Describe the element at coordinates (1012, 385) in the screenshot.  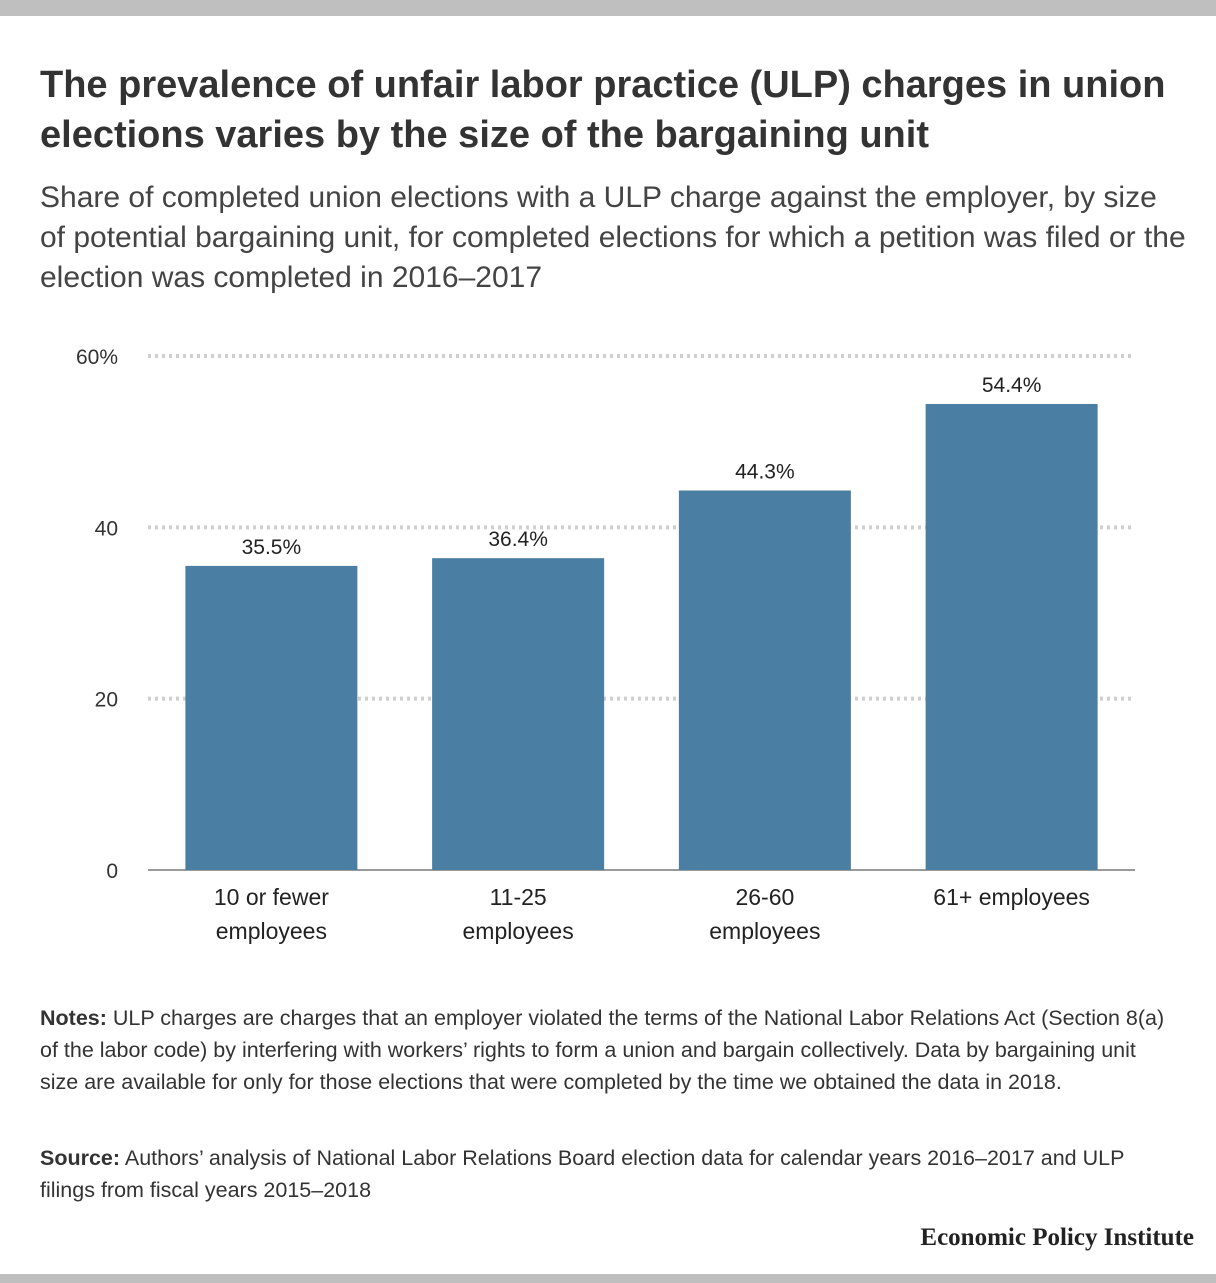
I see `bar-value-label: 54.4%` at that location.